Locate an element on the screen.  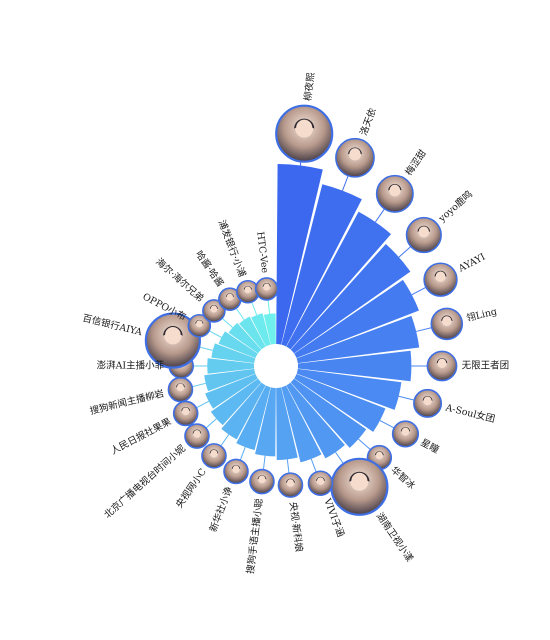
category-label-1: 柳夜熙 is located at coordinates (309, 86).